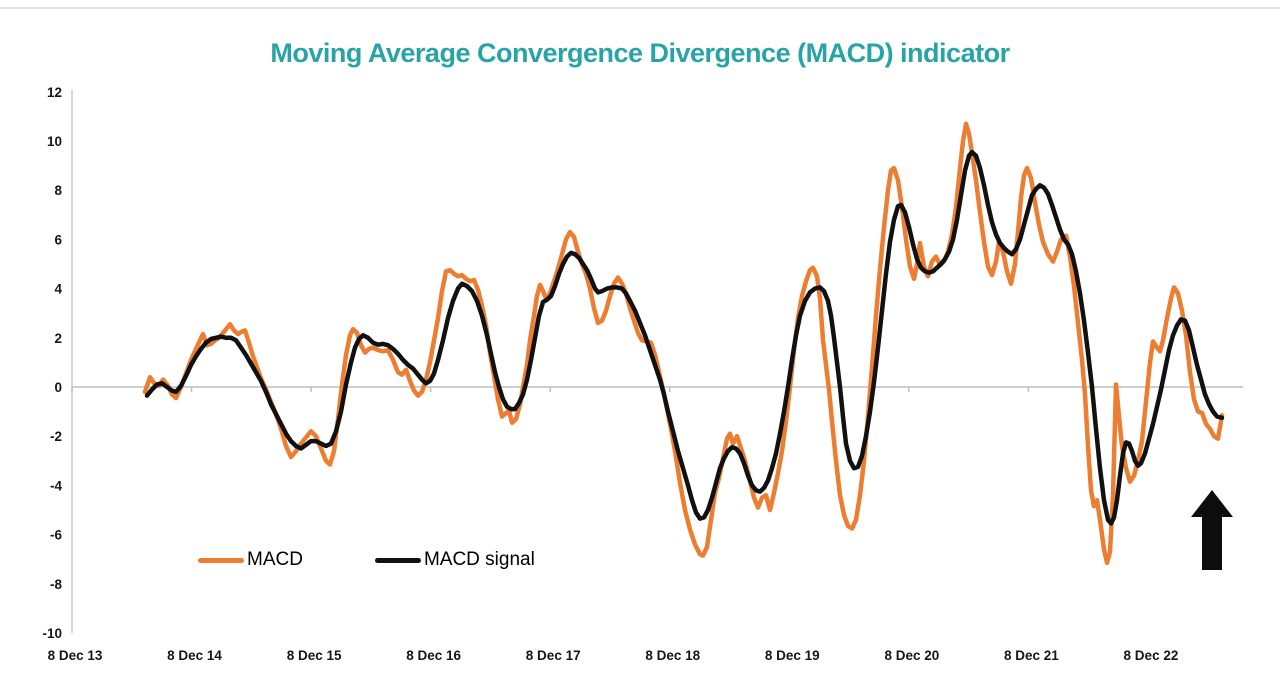  What do you see at coordinates (56, 436) in the screenshot?
I see `y-tick-label: -2` at bounding box center [56, 436].